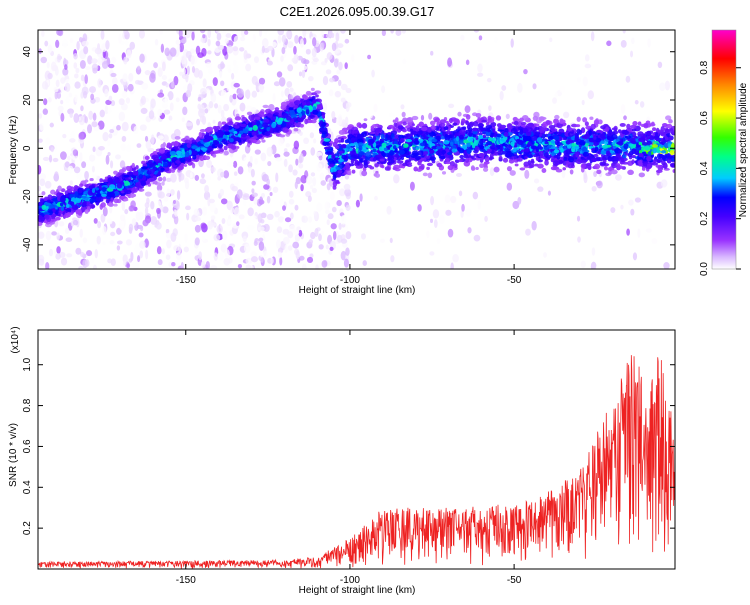 The image size is (750, 605). I want to click on figure-title: C2E1.2026.095.00.39.G17, so click(357, 11).